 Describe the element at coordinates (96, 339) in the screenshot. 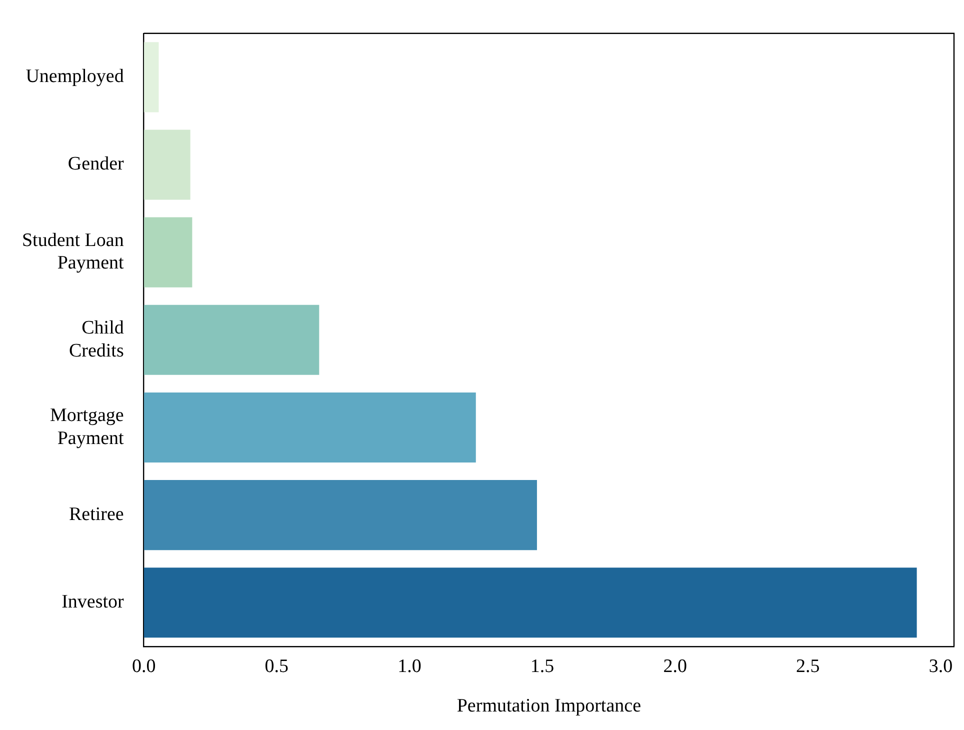

I see `y-tick-label: Child Credits` at that location.